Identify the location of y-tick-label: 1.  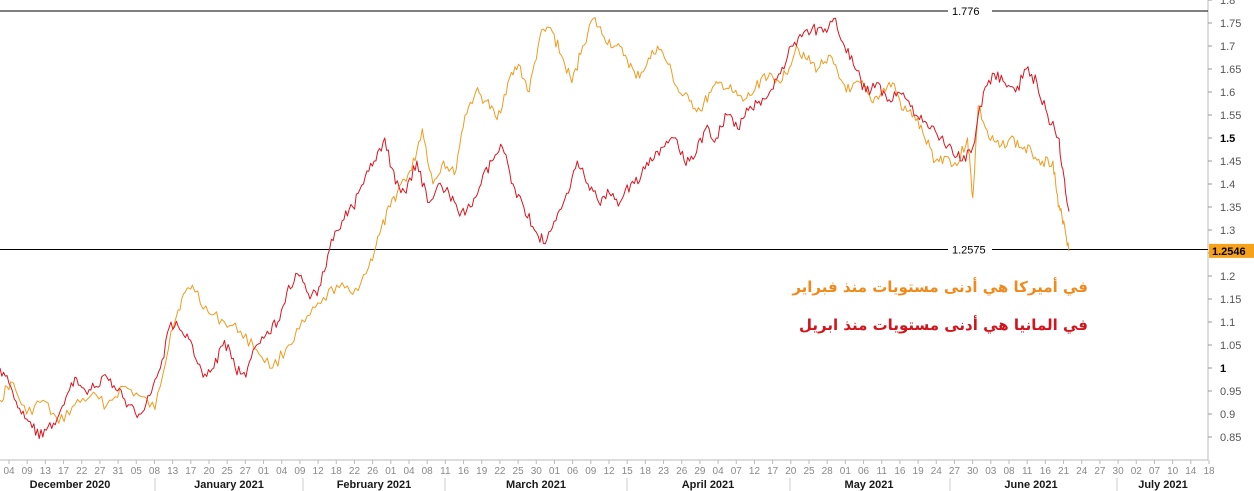
(1223, 369).